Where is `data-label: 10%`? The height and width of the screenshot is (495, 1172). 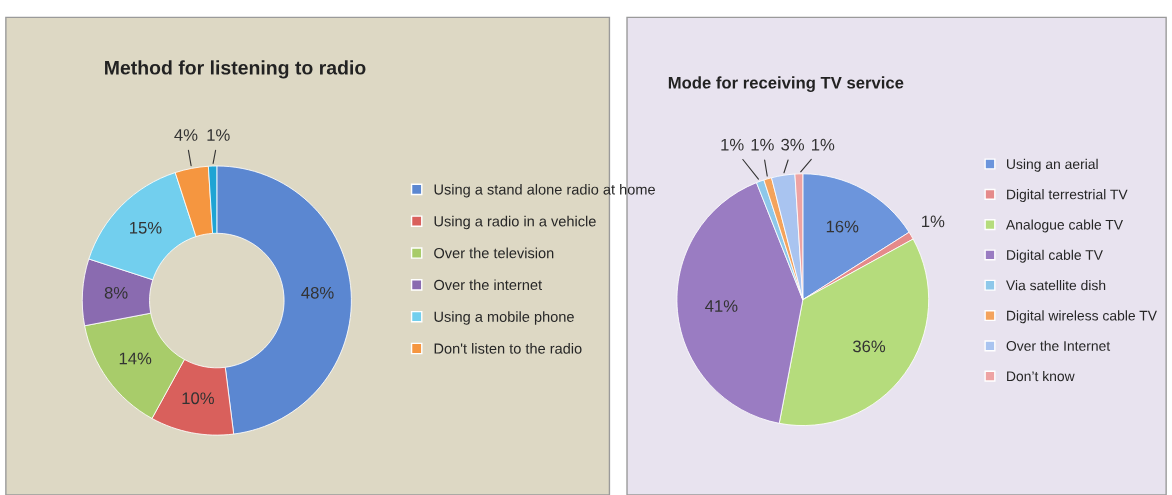
data-label: 10% is located at coordinates (198, 398).